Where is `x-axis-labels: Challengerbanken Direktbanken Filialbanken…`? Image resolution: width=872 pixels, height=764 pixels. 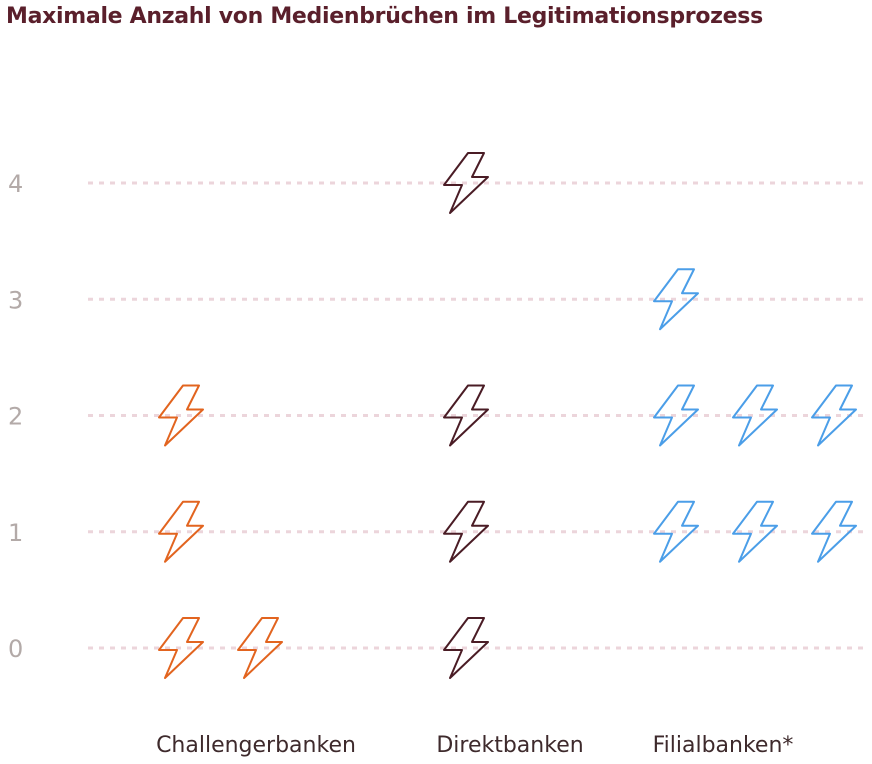 x-axis-labels: Challengerbanken Direktbanken Filialbanken… is located at coordinates (474, 745).